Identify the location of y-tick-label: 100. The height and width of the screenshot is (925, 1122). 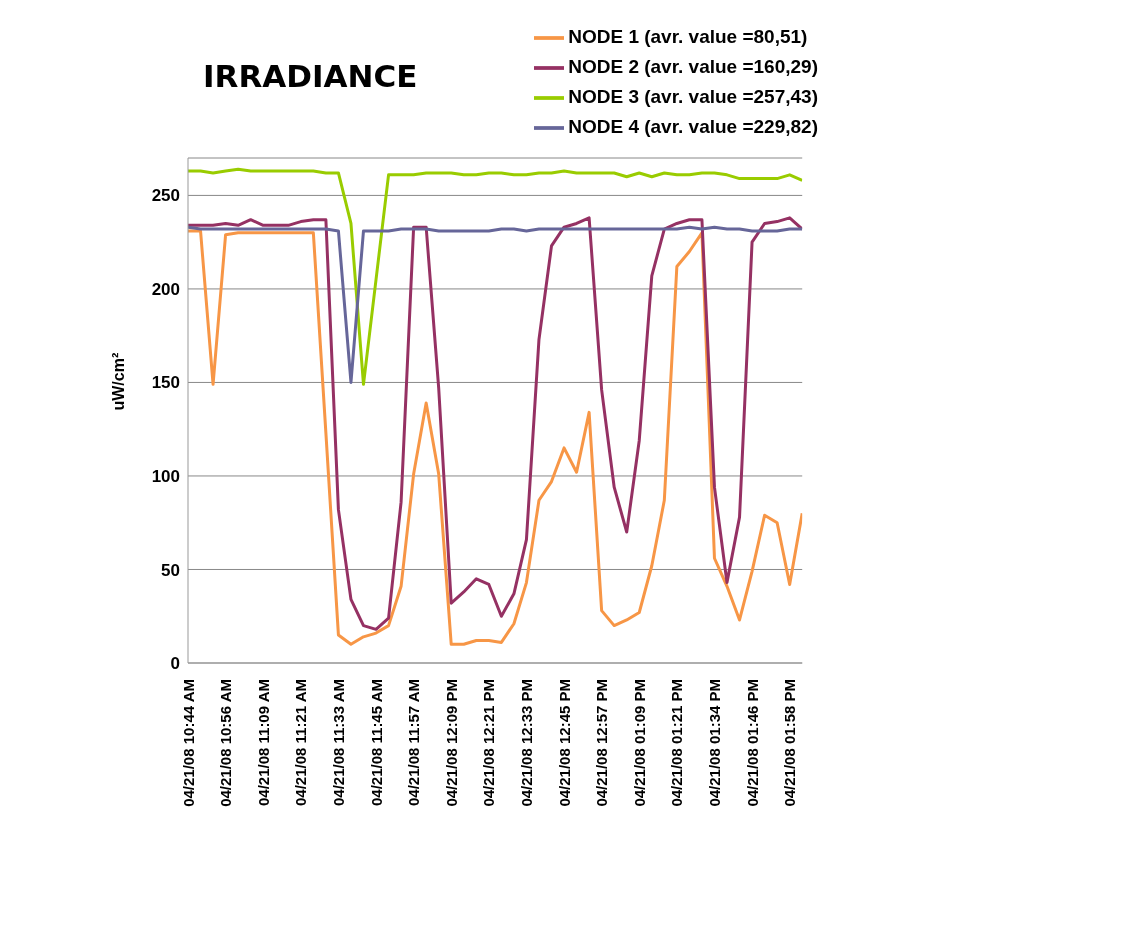
(165, 476).